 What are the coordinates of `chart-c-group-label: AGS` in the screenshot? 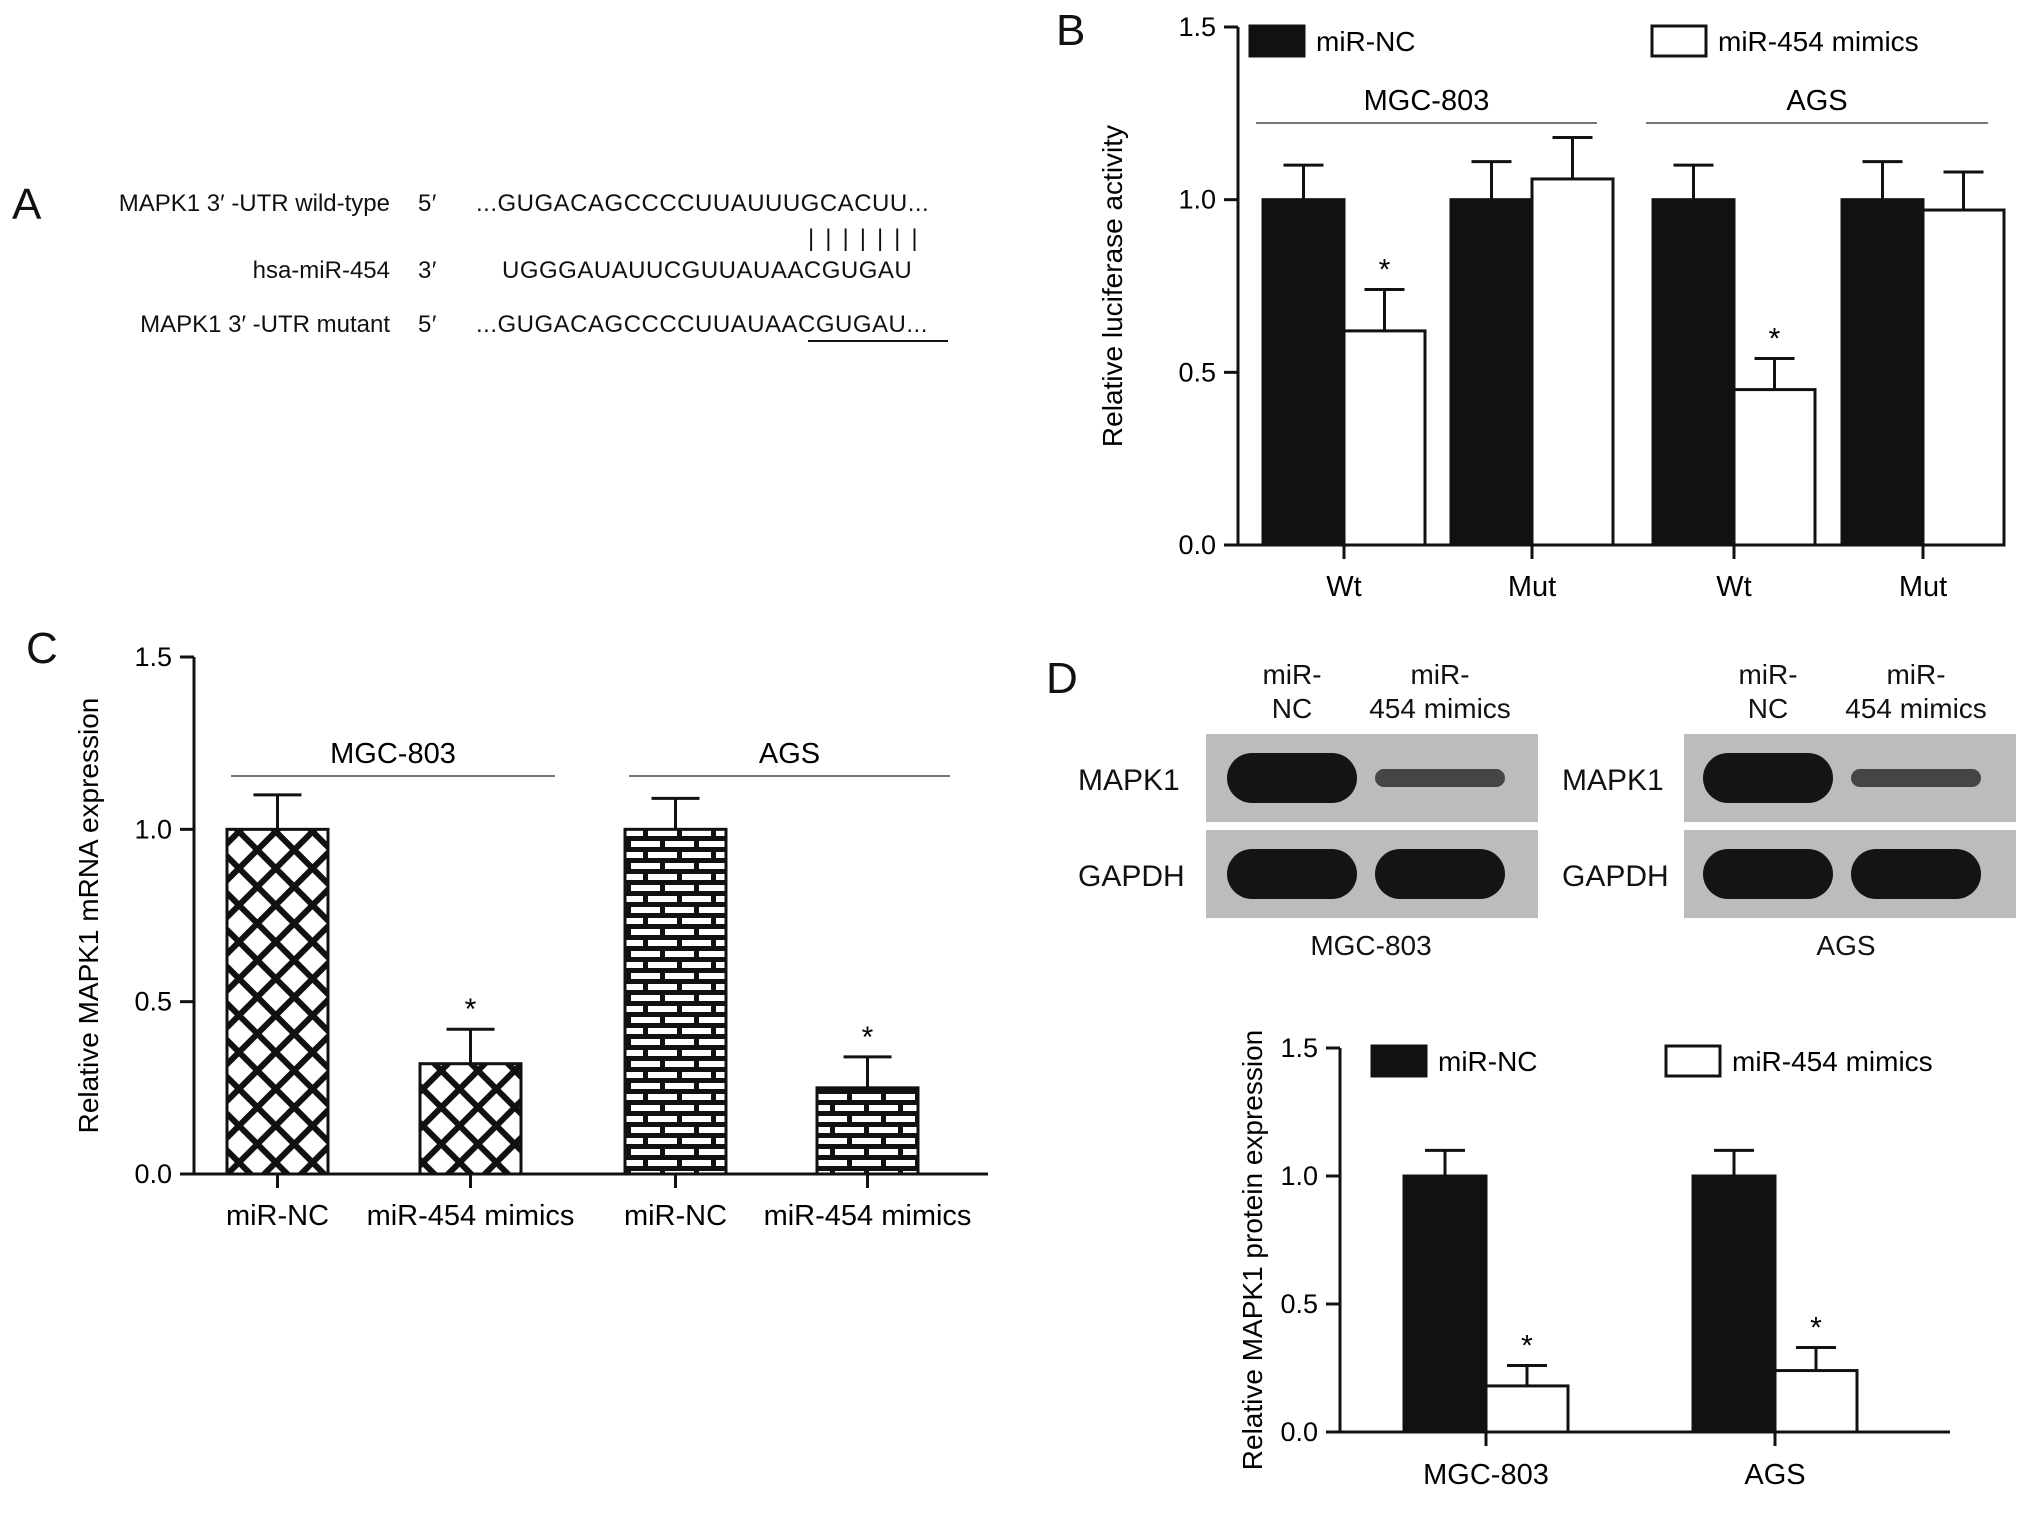 It's located at (789, 754).